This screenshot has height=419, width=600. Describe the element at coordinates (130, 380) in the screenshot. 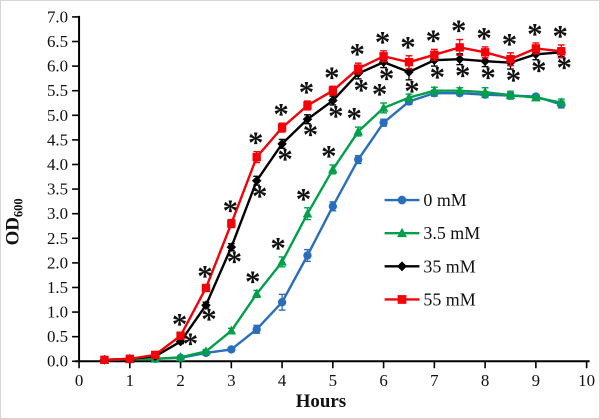

I see `x-tick-label: 1` at that location.